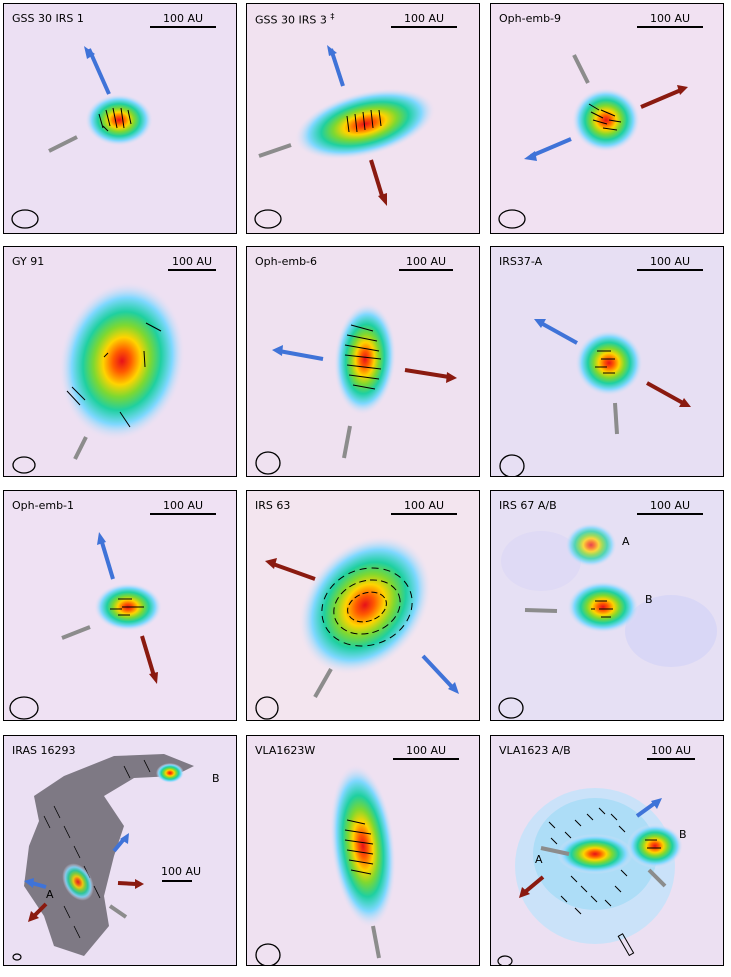 Image resolution: width=731 pixels, height=977 pixels. What do you see at coordinates (28, 261) in the screenshot?
I see `panel-label: GY 91` at bounding box center [28, 261].